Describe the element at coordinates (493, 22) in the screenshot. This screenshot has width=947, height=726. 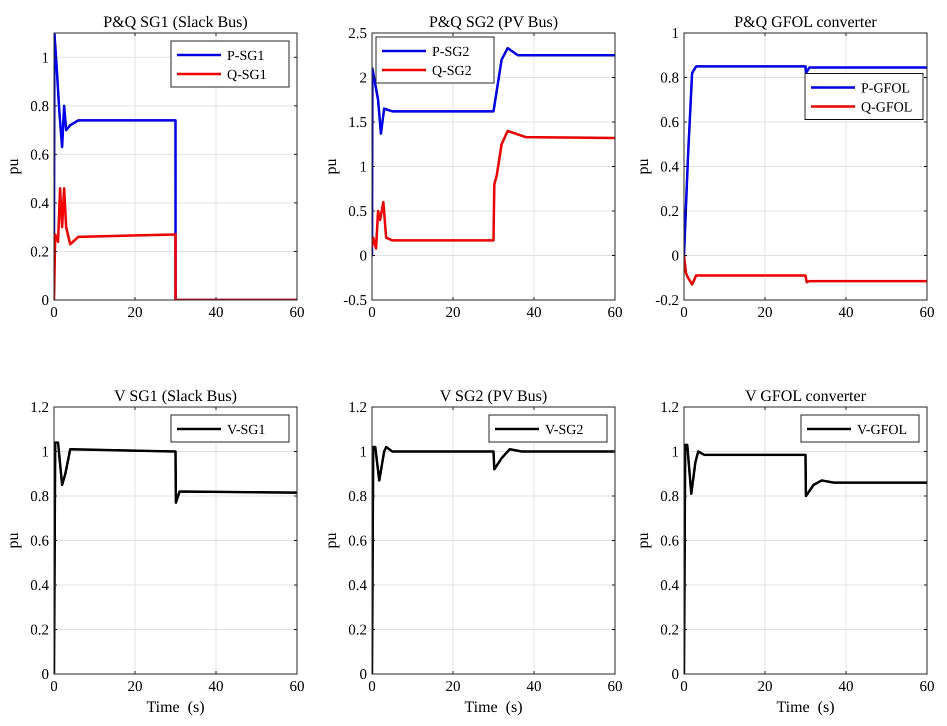
I see `chart-title: P&Q SG2 (PV Bus)` at that location.